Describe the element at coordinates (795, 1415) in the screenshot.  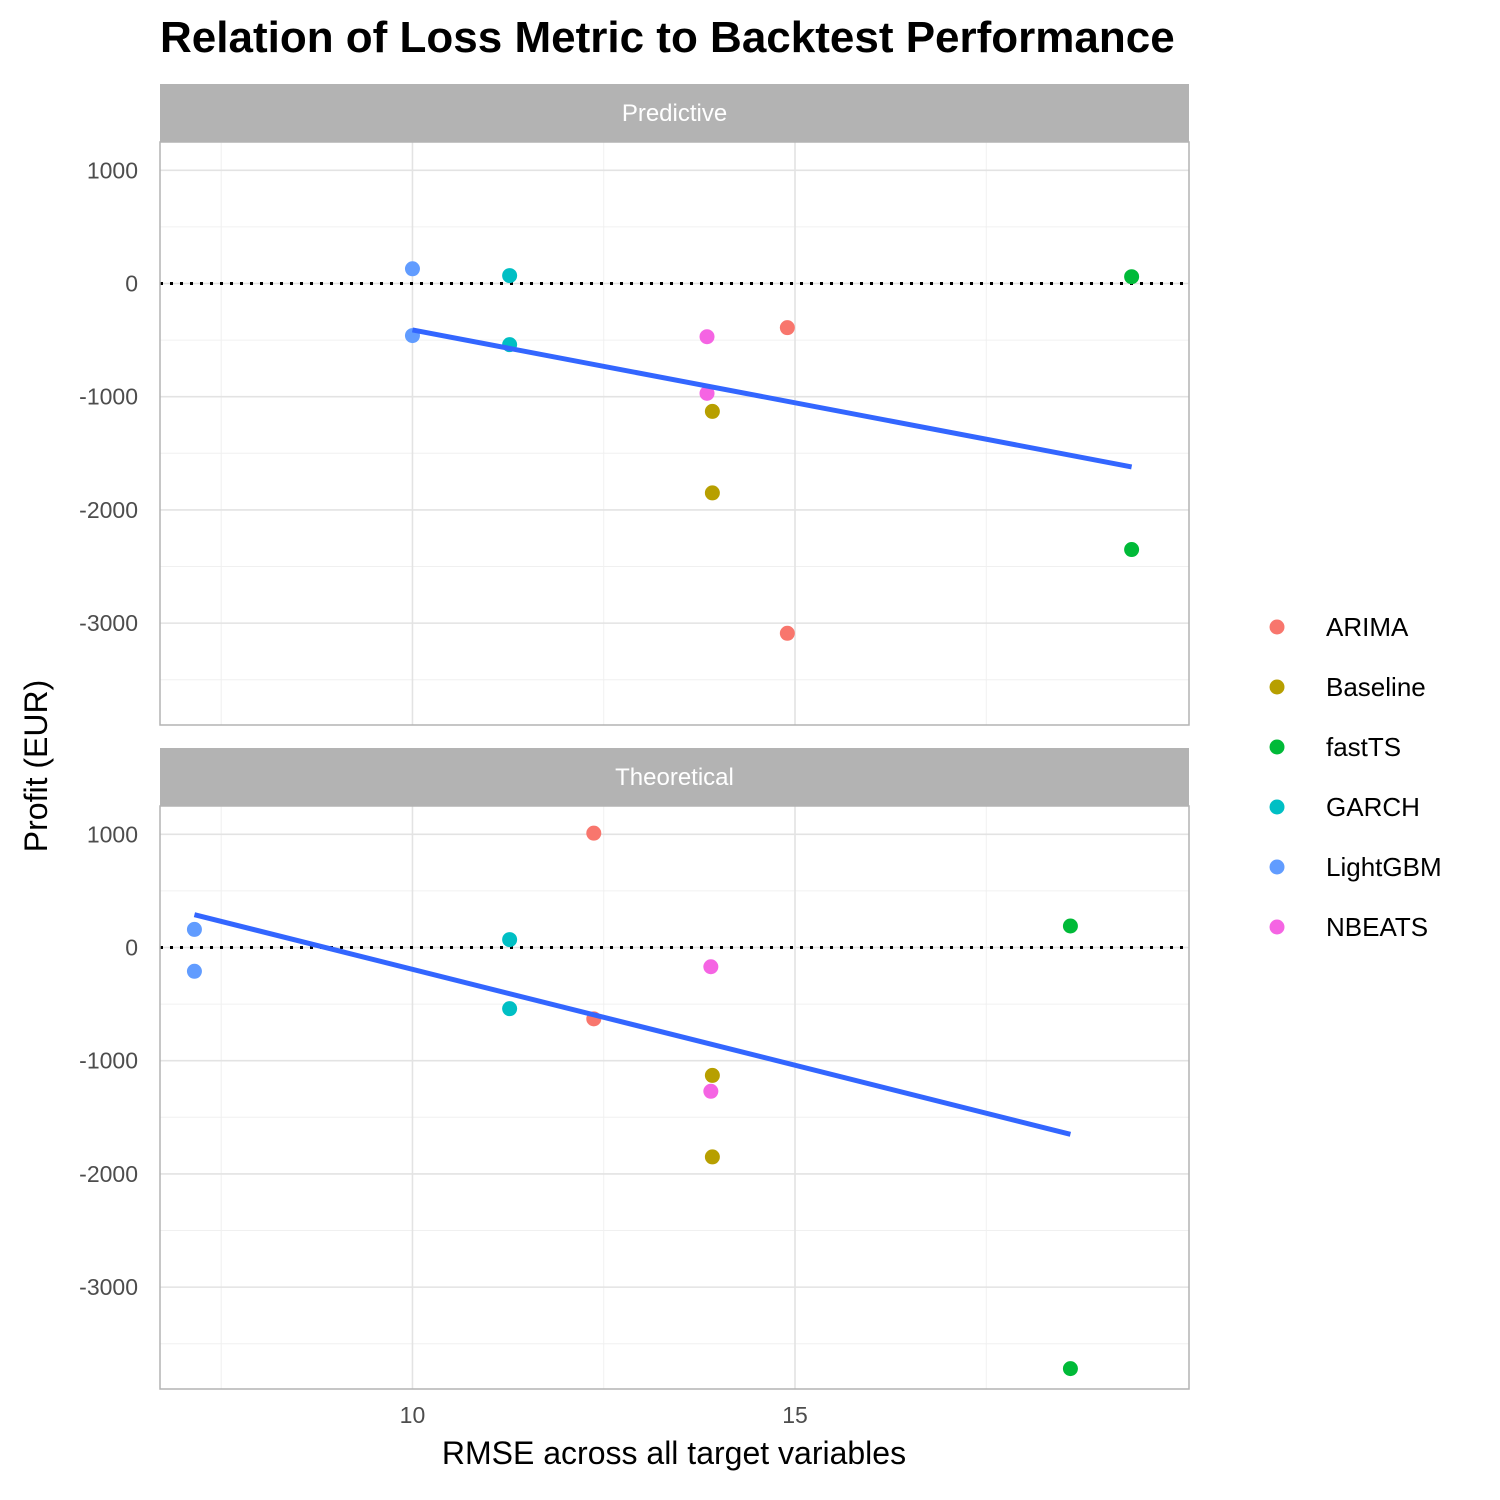
I see `x-tick-label: 15` at that location.